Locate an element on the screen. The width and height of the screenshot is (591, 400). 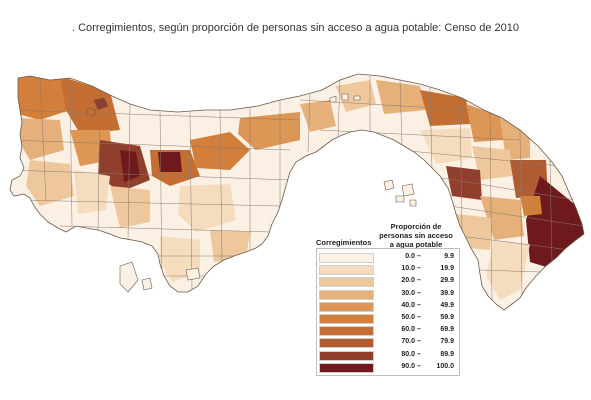
legend-range-to: 100.0 is located at coordinates (445, 366).